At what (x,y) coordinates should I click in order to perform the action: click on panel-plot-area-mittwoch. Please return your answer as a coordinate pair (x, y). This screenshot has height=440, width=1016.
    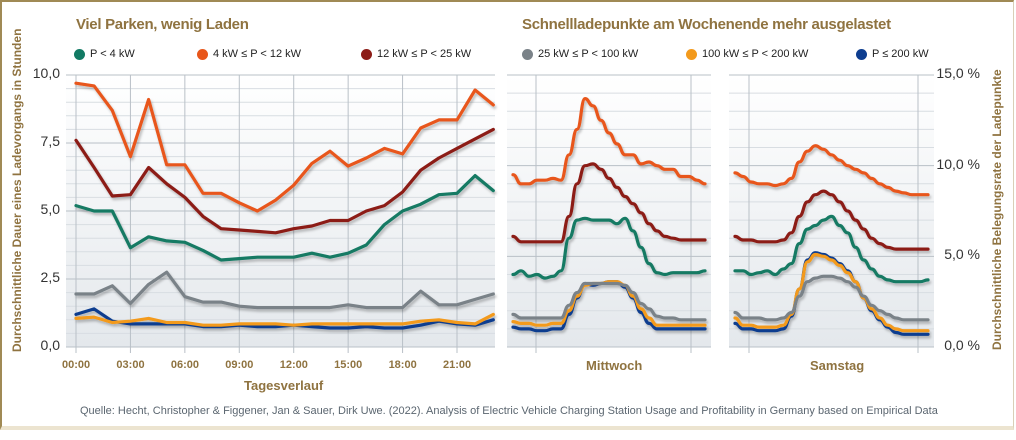
    Looking at the image, I should click on (609, 211).